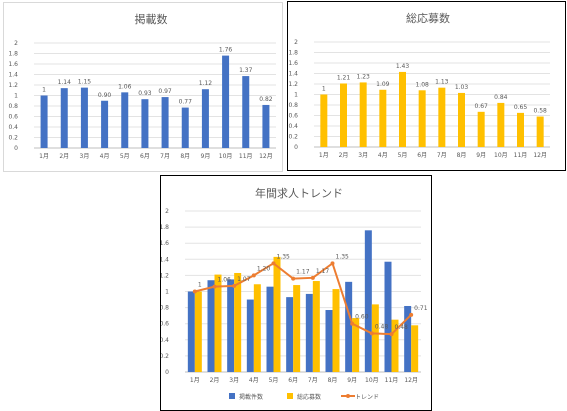 This screenshot has width=567, height=411. Describe the element at coordinates (540, 111) in the screenshot. I see `data-label: 0.58` at that location.